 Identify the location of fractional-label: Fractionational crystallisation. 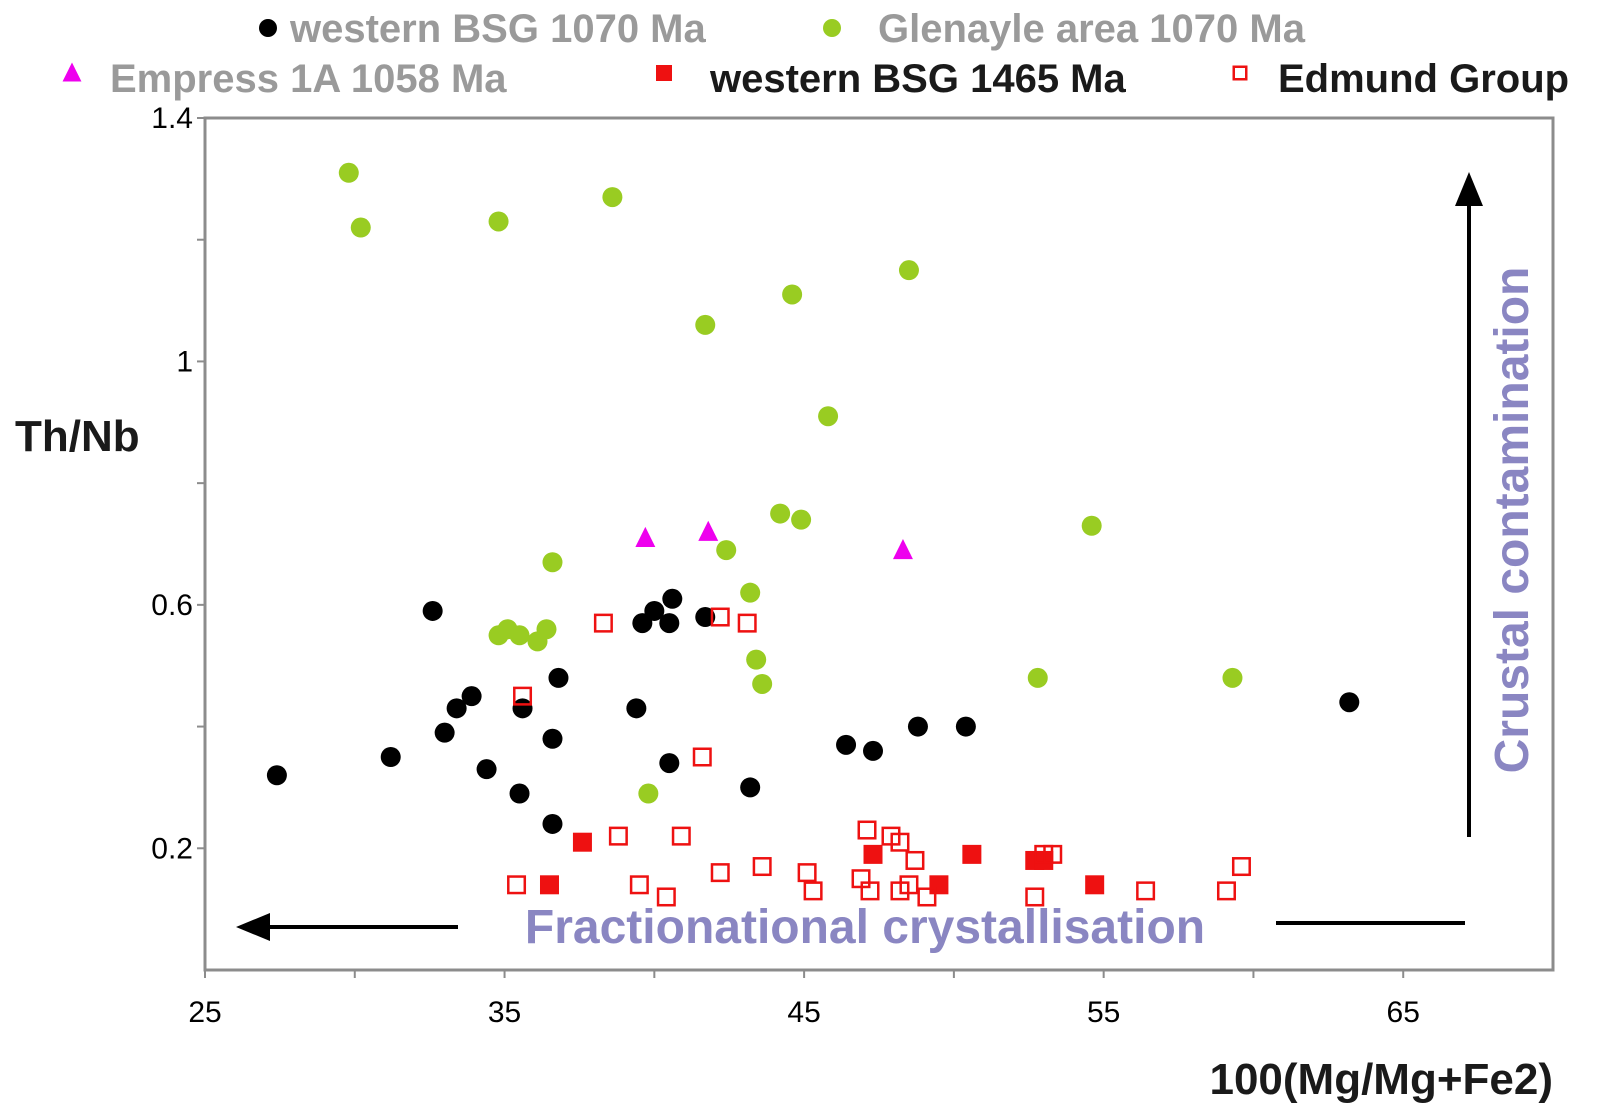
(865, 927).